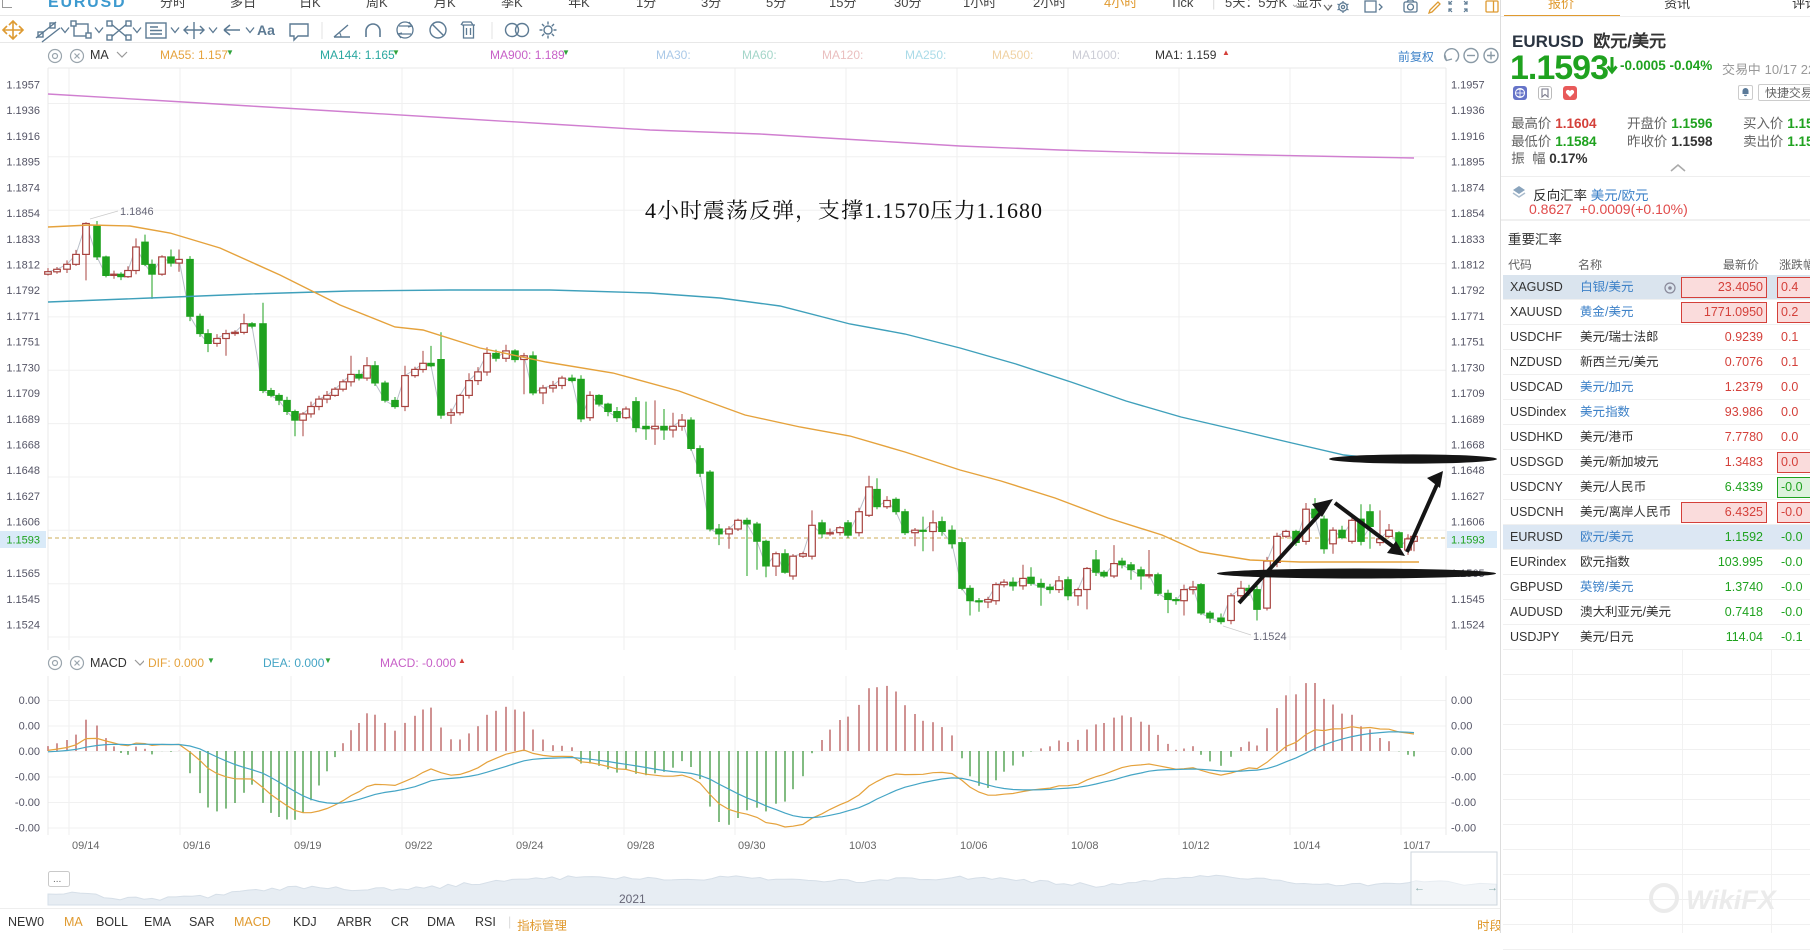 Image resolution: width=1810 pixels, height=950 pixels. What do you see at coordinates (308, 846) in the screenshot?
I see `svg-text: 09/19` at bounding box center [308, 846].